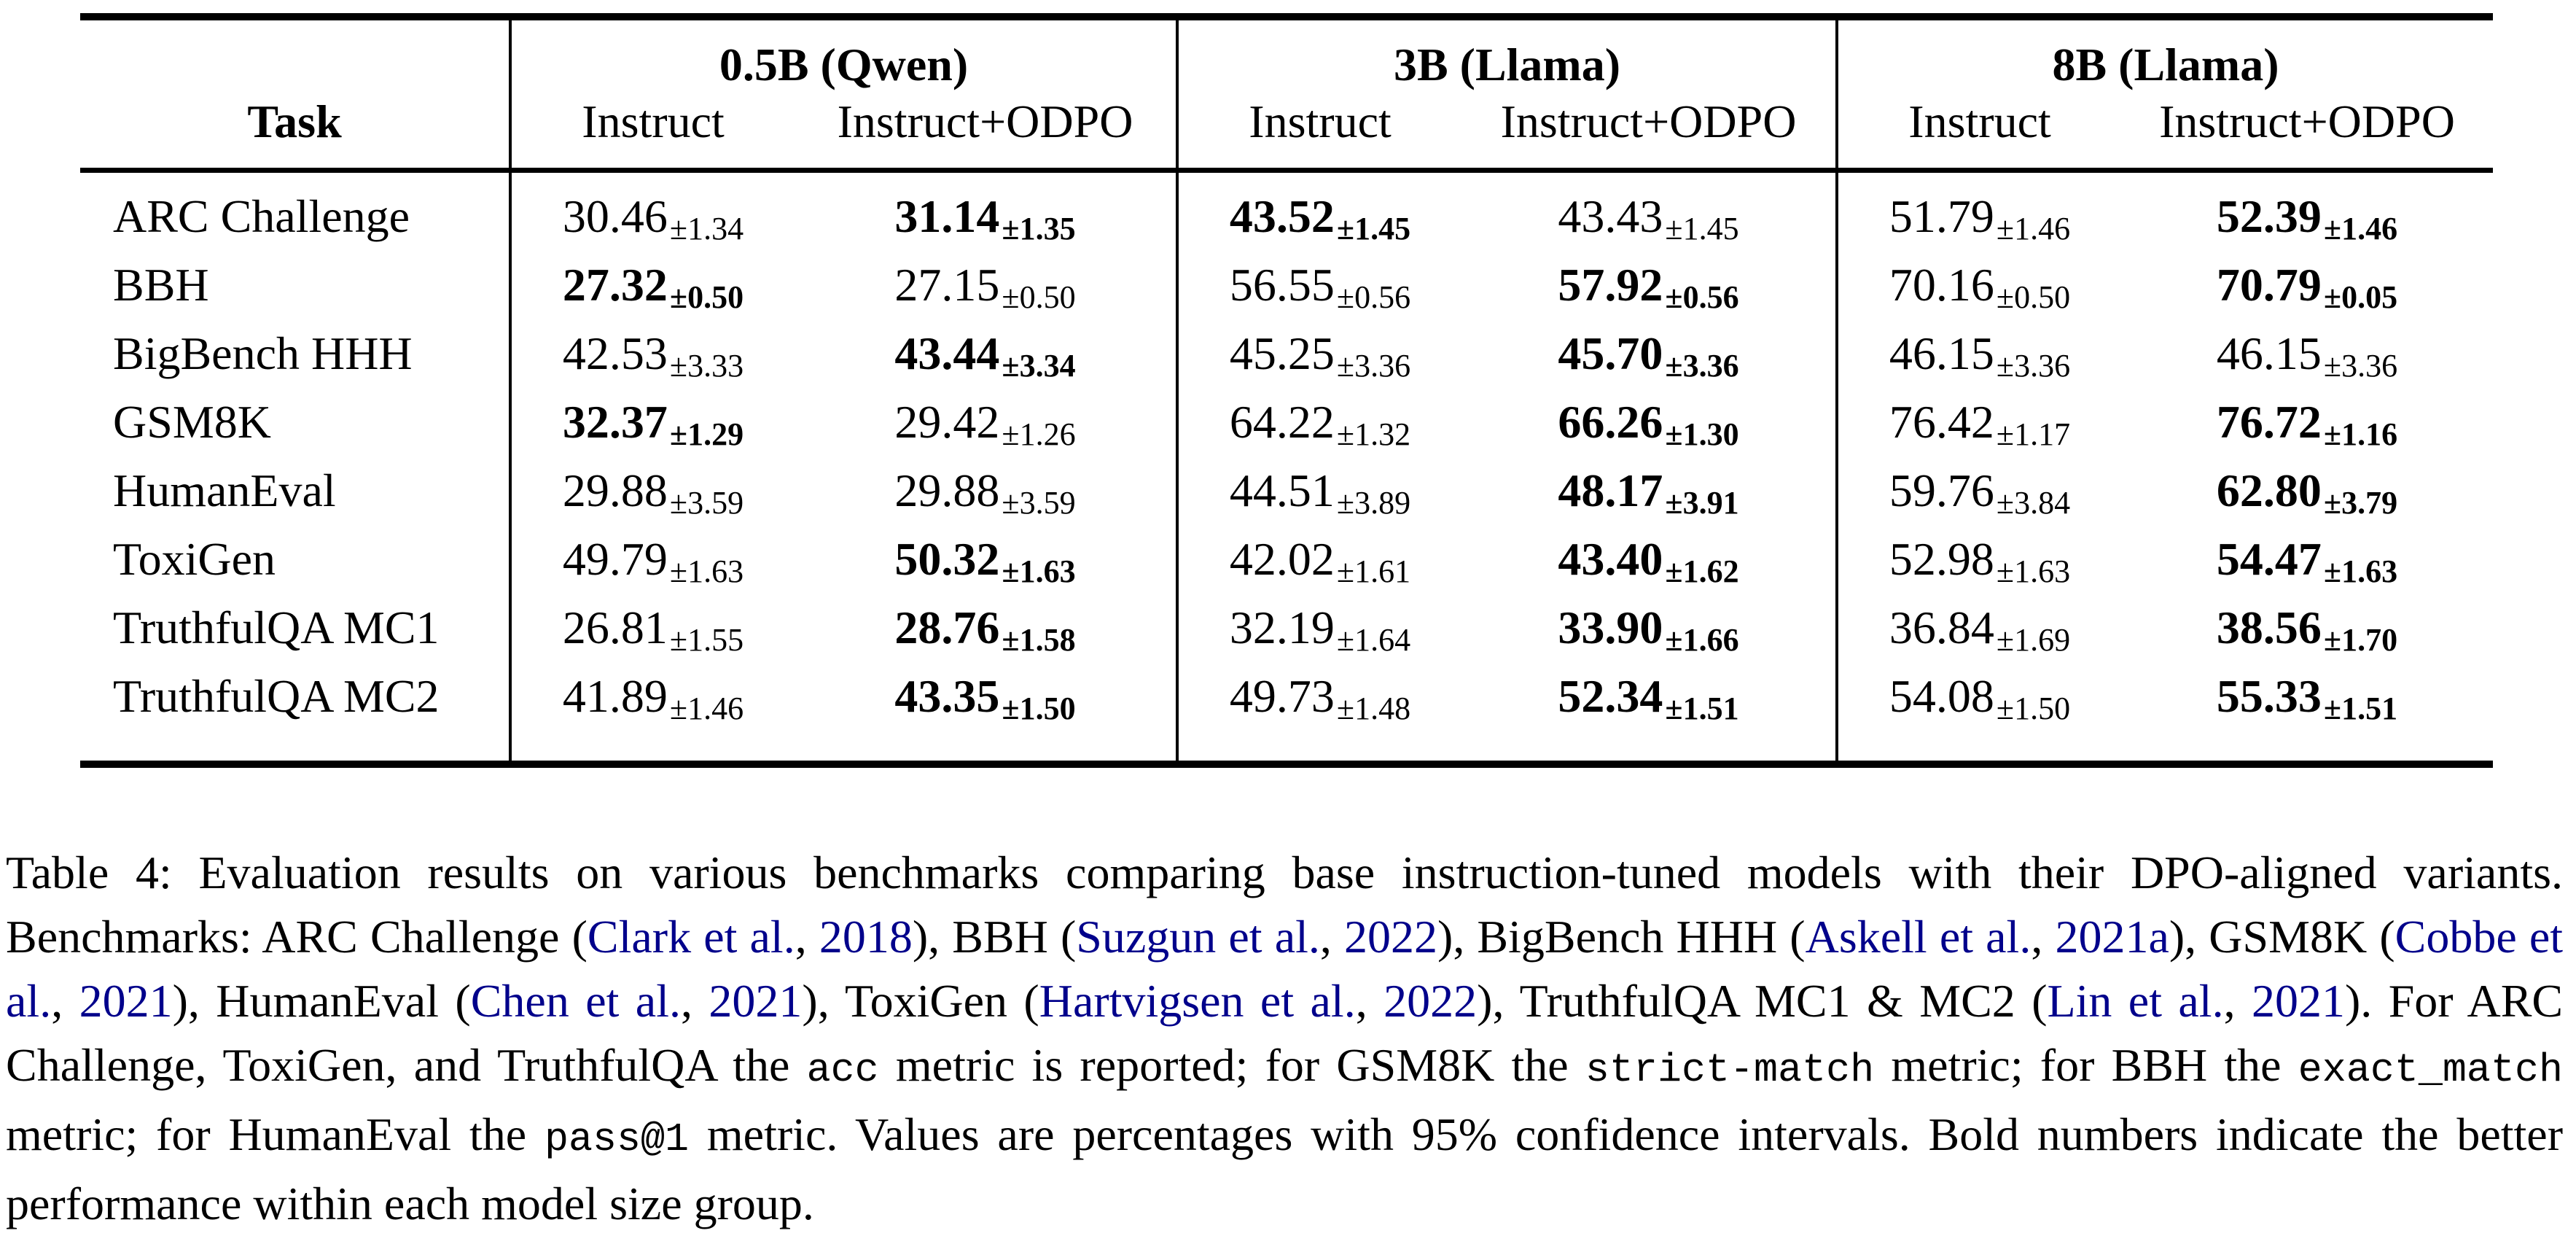 This screenshot has width=2576, height=1236. Describe the element at coordinates (1373, 640) in the screenshot. I see `confidence-interval: ±1.64` at that location.